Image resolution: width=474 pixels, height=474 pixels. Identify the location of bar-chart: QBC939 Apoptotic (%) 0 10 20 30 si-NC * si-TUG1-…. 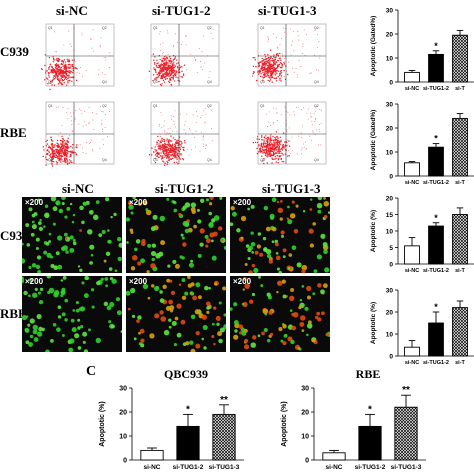
(171, 419).